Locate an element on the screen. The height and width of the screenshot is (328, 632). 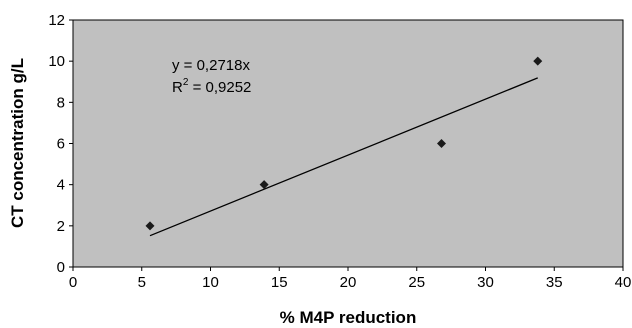
x-tick-label: 0 is located at coordinates (73, 282).